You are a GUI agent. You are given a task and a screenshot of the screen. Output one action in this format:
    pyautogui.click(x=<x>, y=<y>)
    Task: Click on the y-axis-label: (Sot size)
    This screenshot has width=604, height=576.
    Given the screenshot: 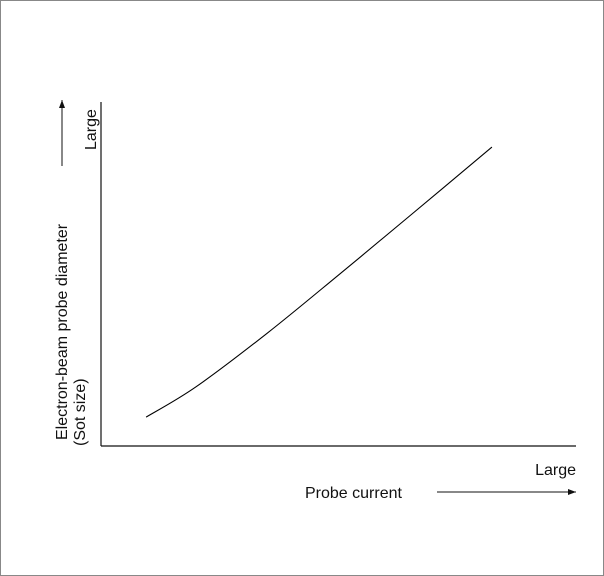 What is the action you would take?
    pyautogui.click(x=80, y=412)
    